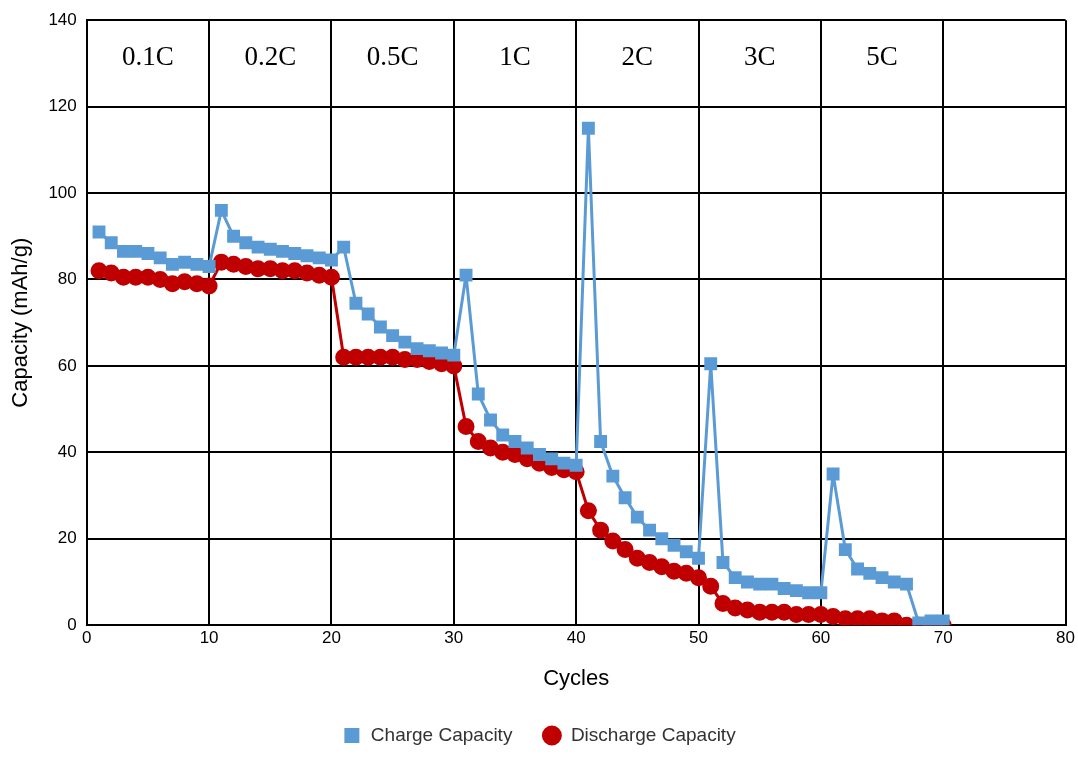  What do you see at coordinates (515, 55) in the screenshot?
I see `annotation: 1C` at bounding box center [515, 55].